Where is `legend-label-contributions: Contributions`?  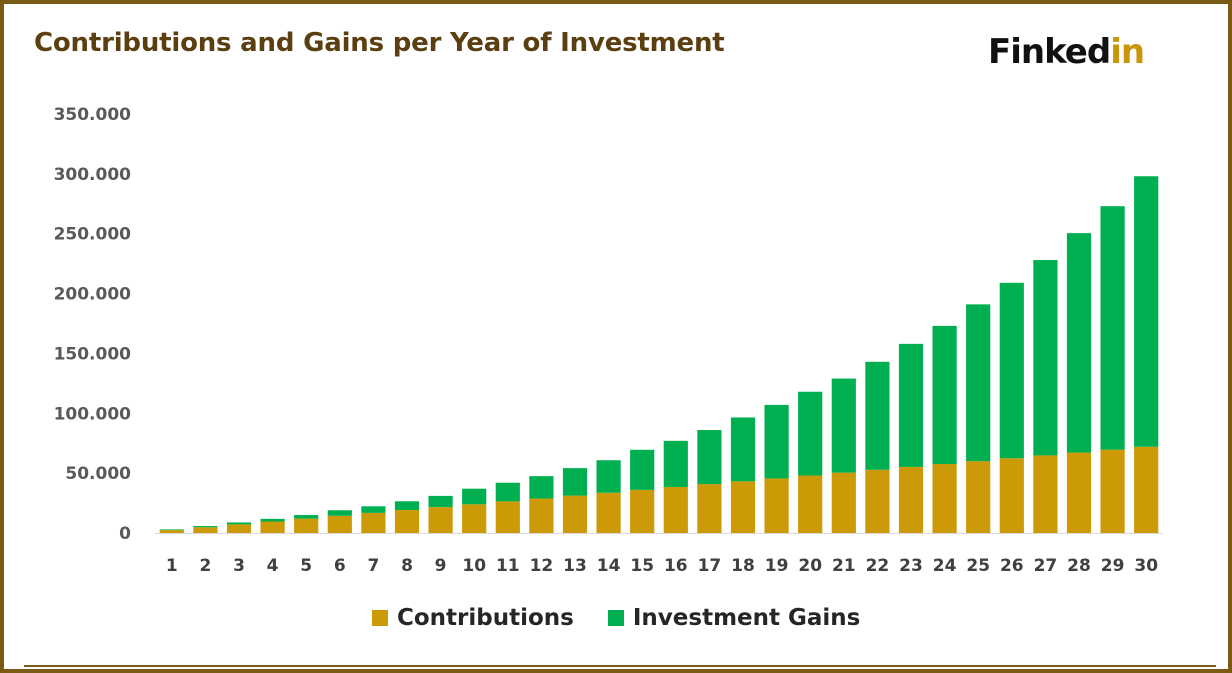
legend-label-contributions: Contributions is located at coordinates (485, 618).